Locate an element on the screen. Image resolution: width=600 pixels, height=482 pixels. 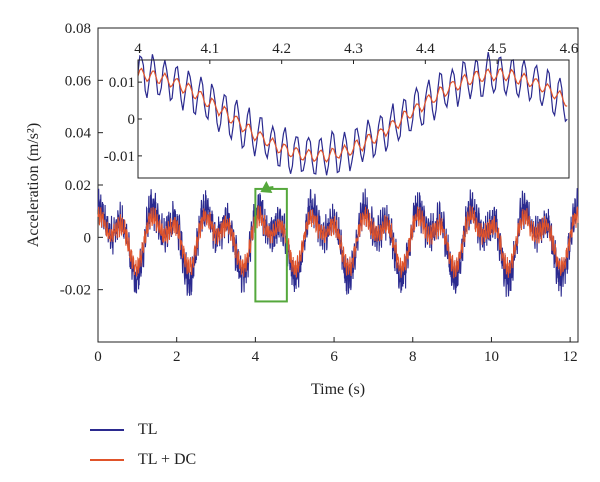
legend: TL TL + DC is located at coordinates (143, 446).